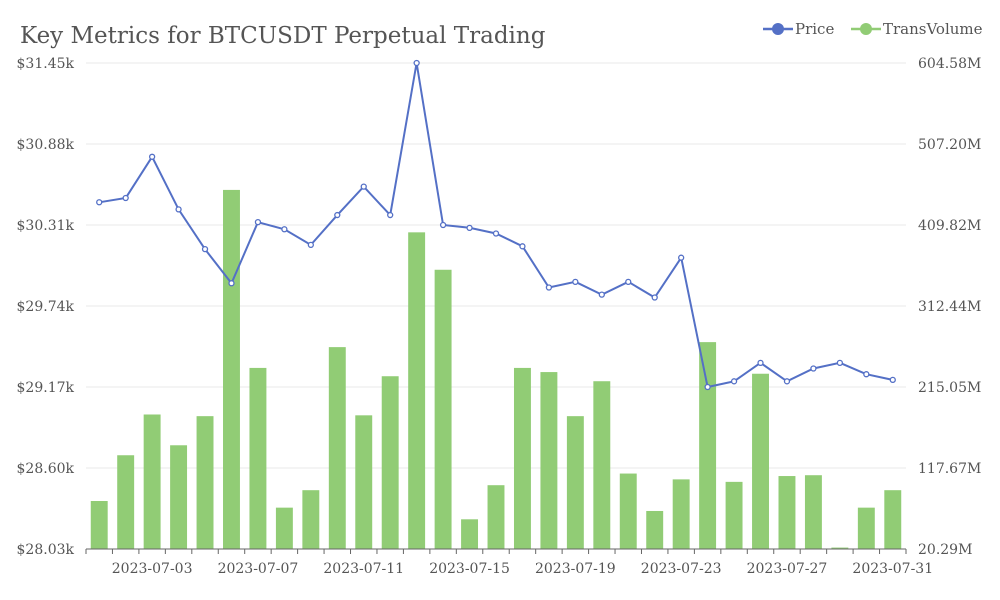  Describe the element at coordinates (46, 64) in the screenshot. I see `left-tick-label: $31.45k` at that location.